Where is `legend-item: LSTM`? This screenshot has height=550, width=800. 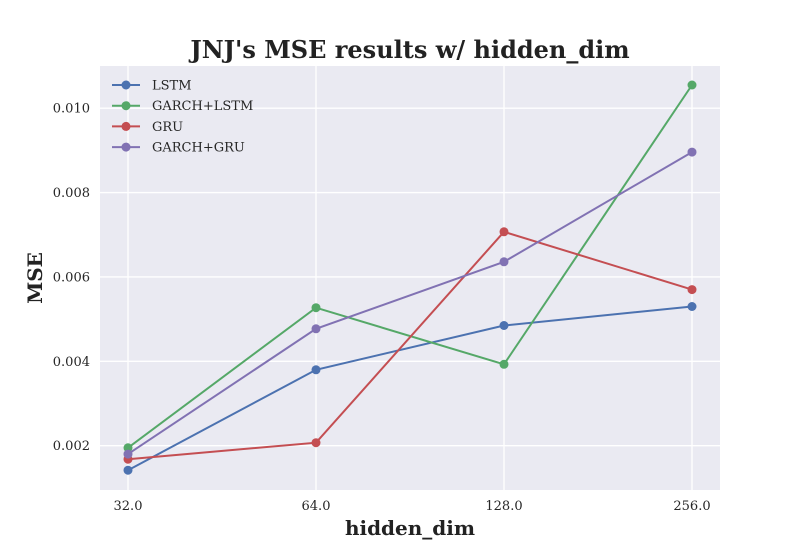
legend-item: LSTM is located at coordinates (152, 86).